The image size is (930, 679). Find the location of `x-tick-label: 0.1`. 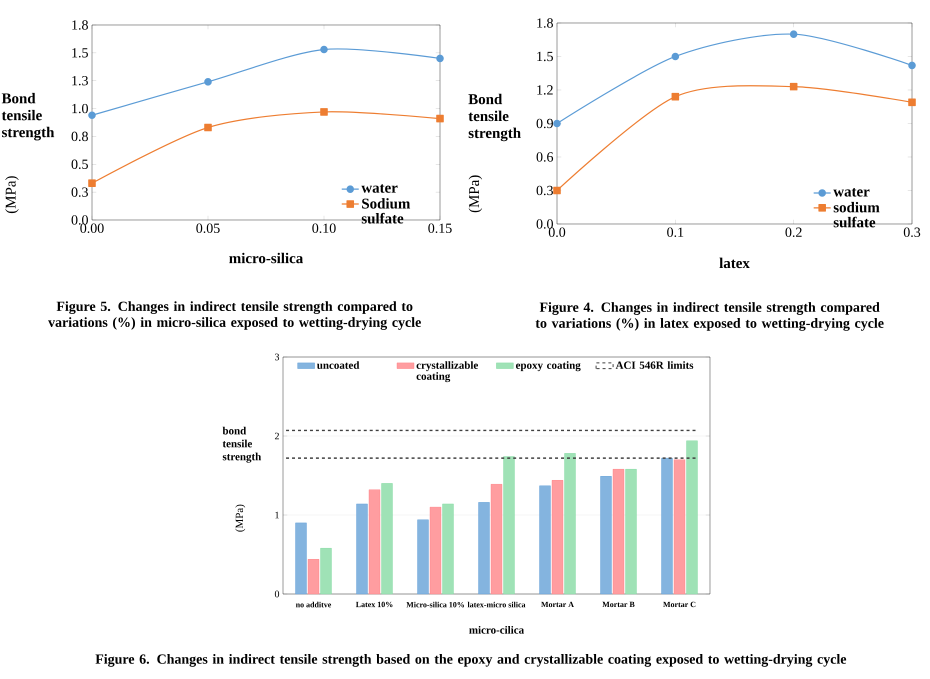

x-tick-label: 0.1 is located at coordinates (675, 232).